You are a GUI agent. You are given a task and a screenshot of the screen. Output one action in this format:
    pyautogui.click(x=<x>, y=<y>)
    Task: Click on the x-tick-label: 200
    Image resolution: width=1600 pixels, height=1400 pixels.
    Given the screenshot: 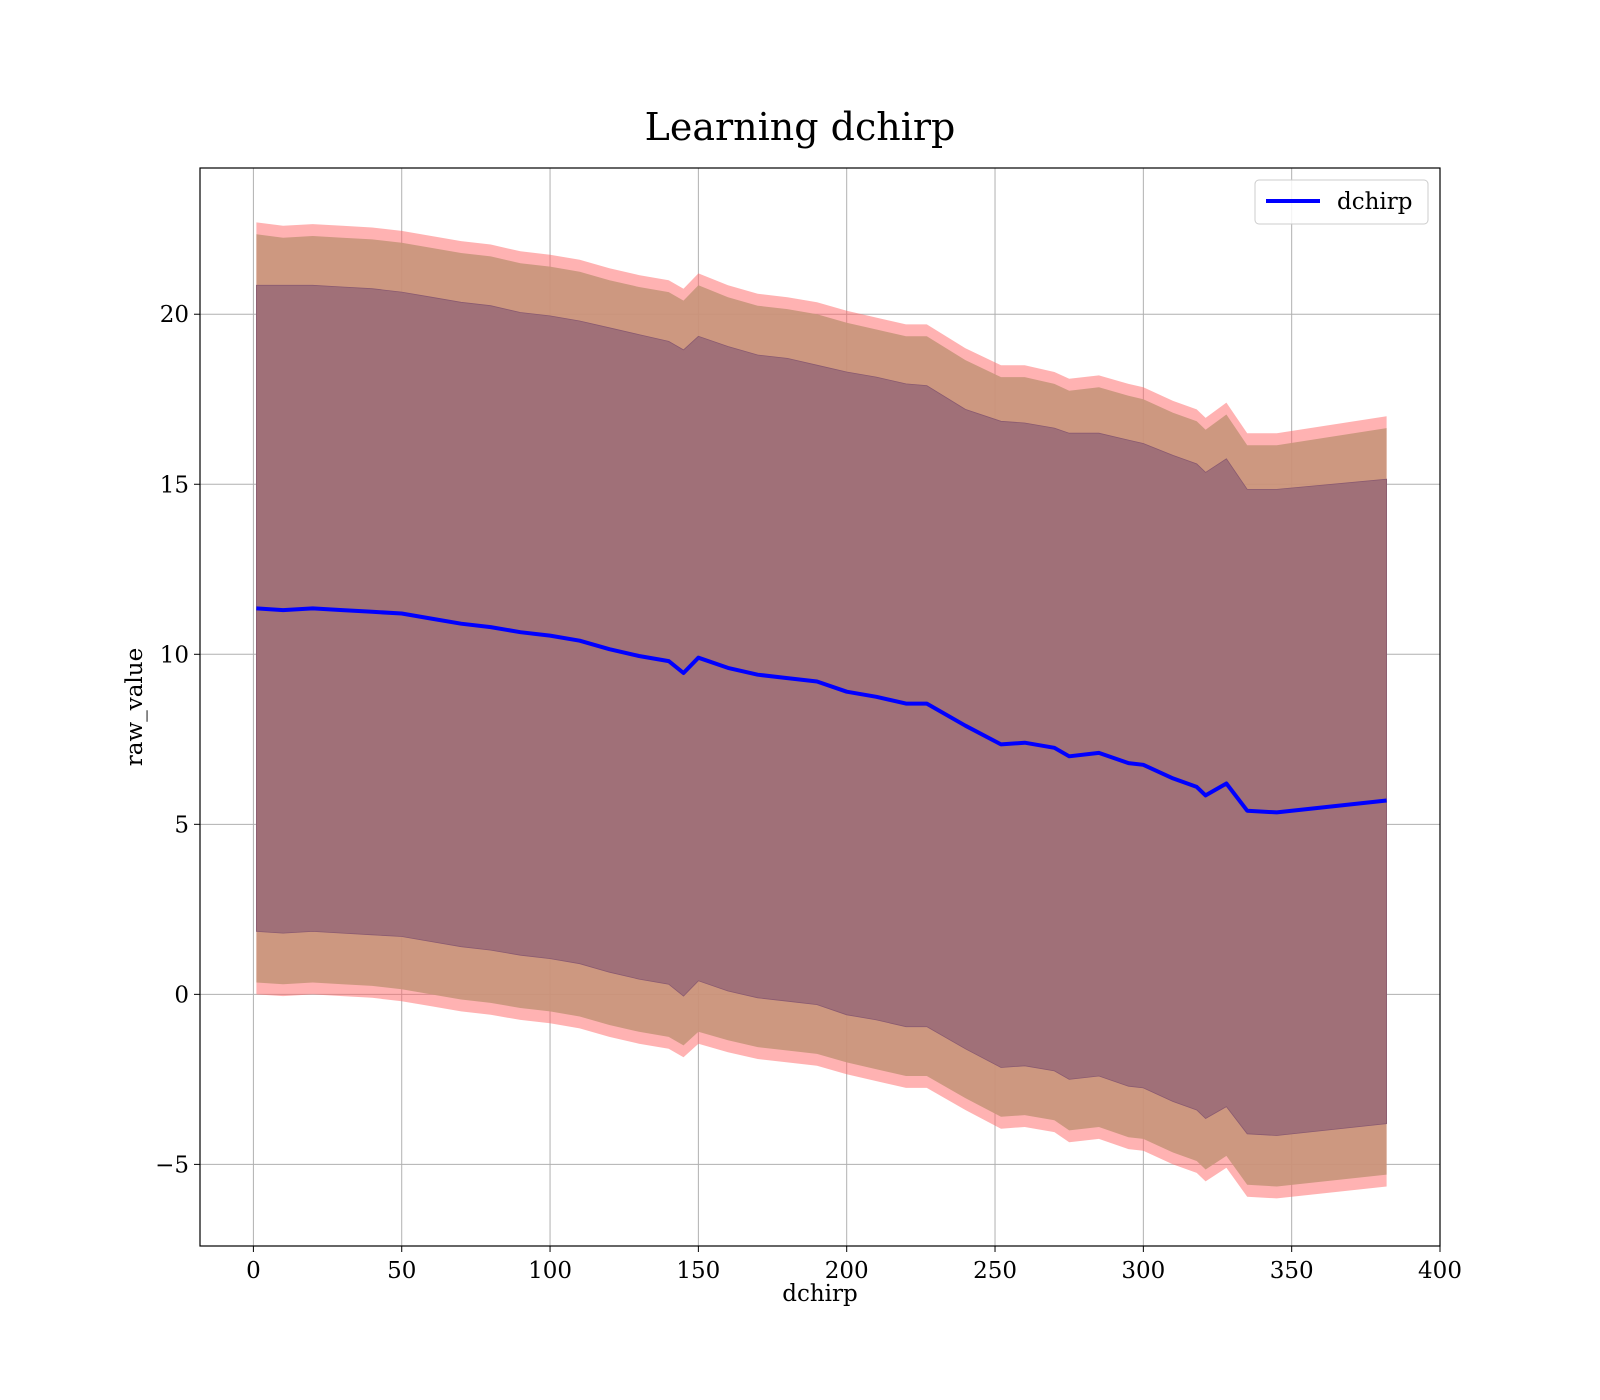 What is the action you would take?
    pyautogui.click(x=847, y=1271)
    